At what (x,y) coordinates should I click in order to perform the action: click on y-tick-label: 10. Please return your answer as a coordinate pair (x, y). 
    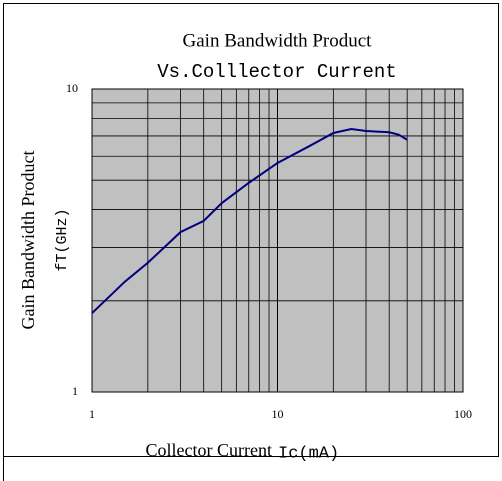
    Looking at the image, I should click on (72, 88).